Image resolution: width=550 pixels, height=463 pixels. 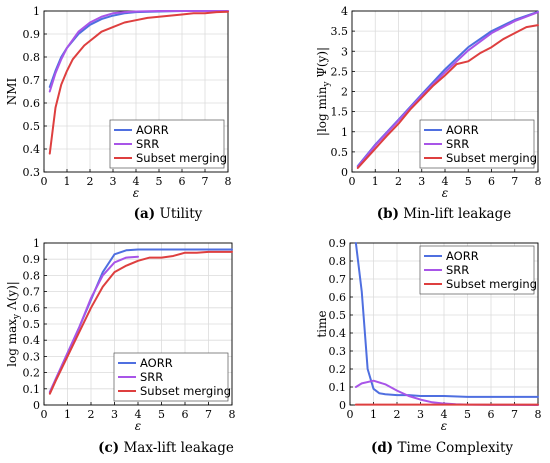 I want to click on y-tick-label: 1.5, so click(x=340, y=112).